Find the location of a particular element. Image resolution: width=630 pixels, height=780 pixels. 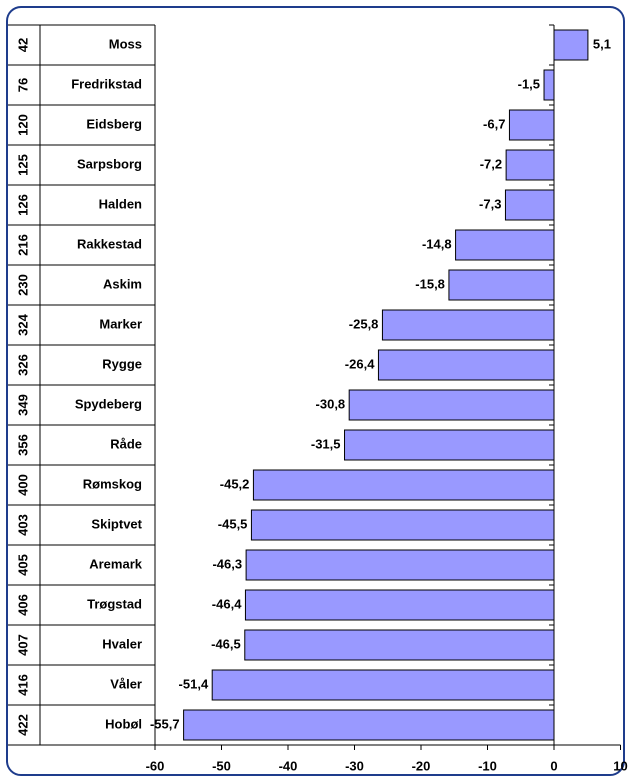

y-tick-label: Sarpsborg is located at coordinates (109, 163).